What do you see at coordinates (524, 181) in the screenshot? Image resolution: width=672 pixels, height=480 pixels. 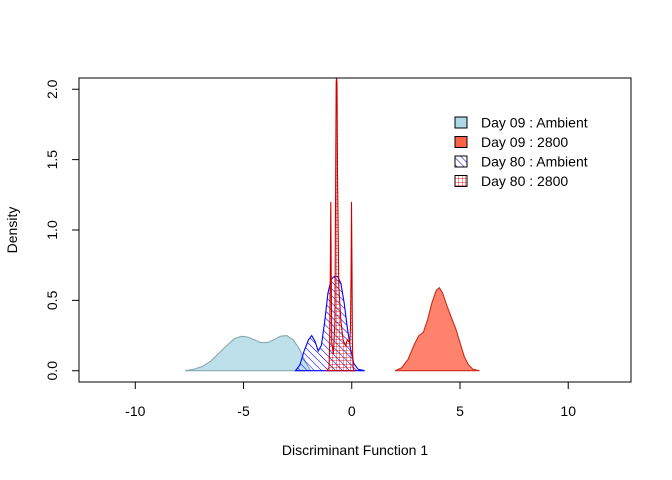 I see `legend-label-day-80-2800: Day 80 : 2800` at bounding box center [524, 181].